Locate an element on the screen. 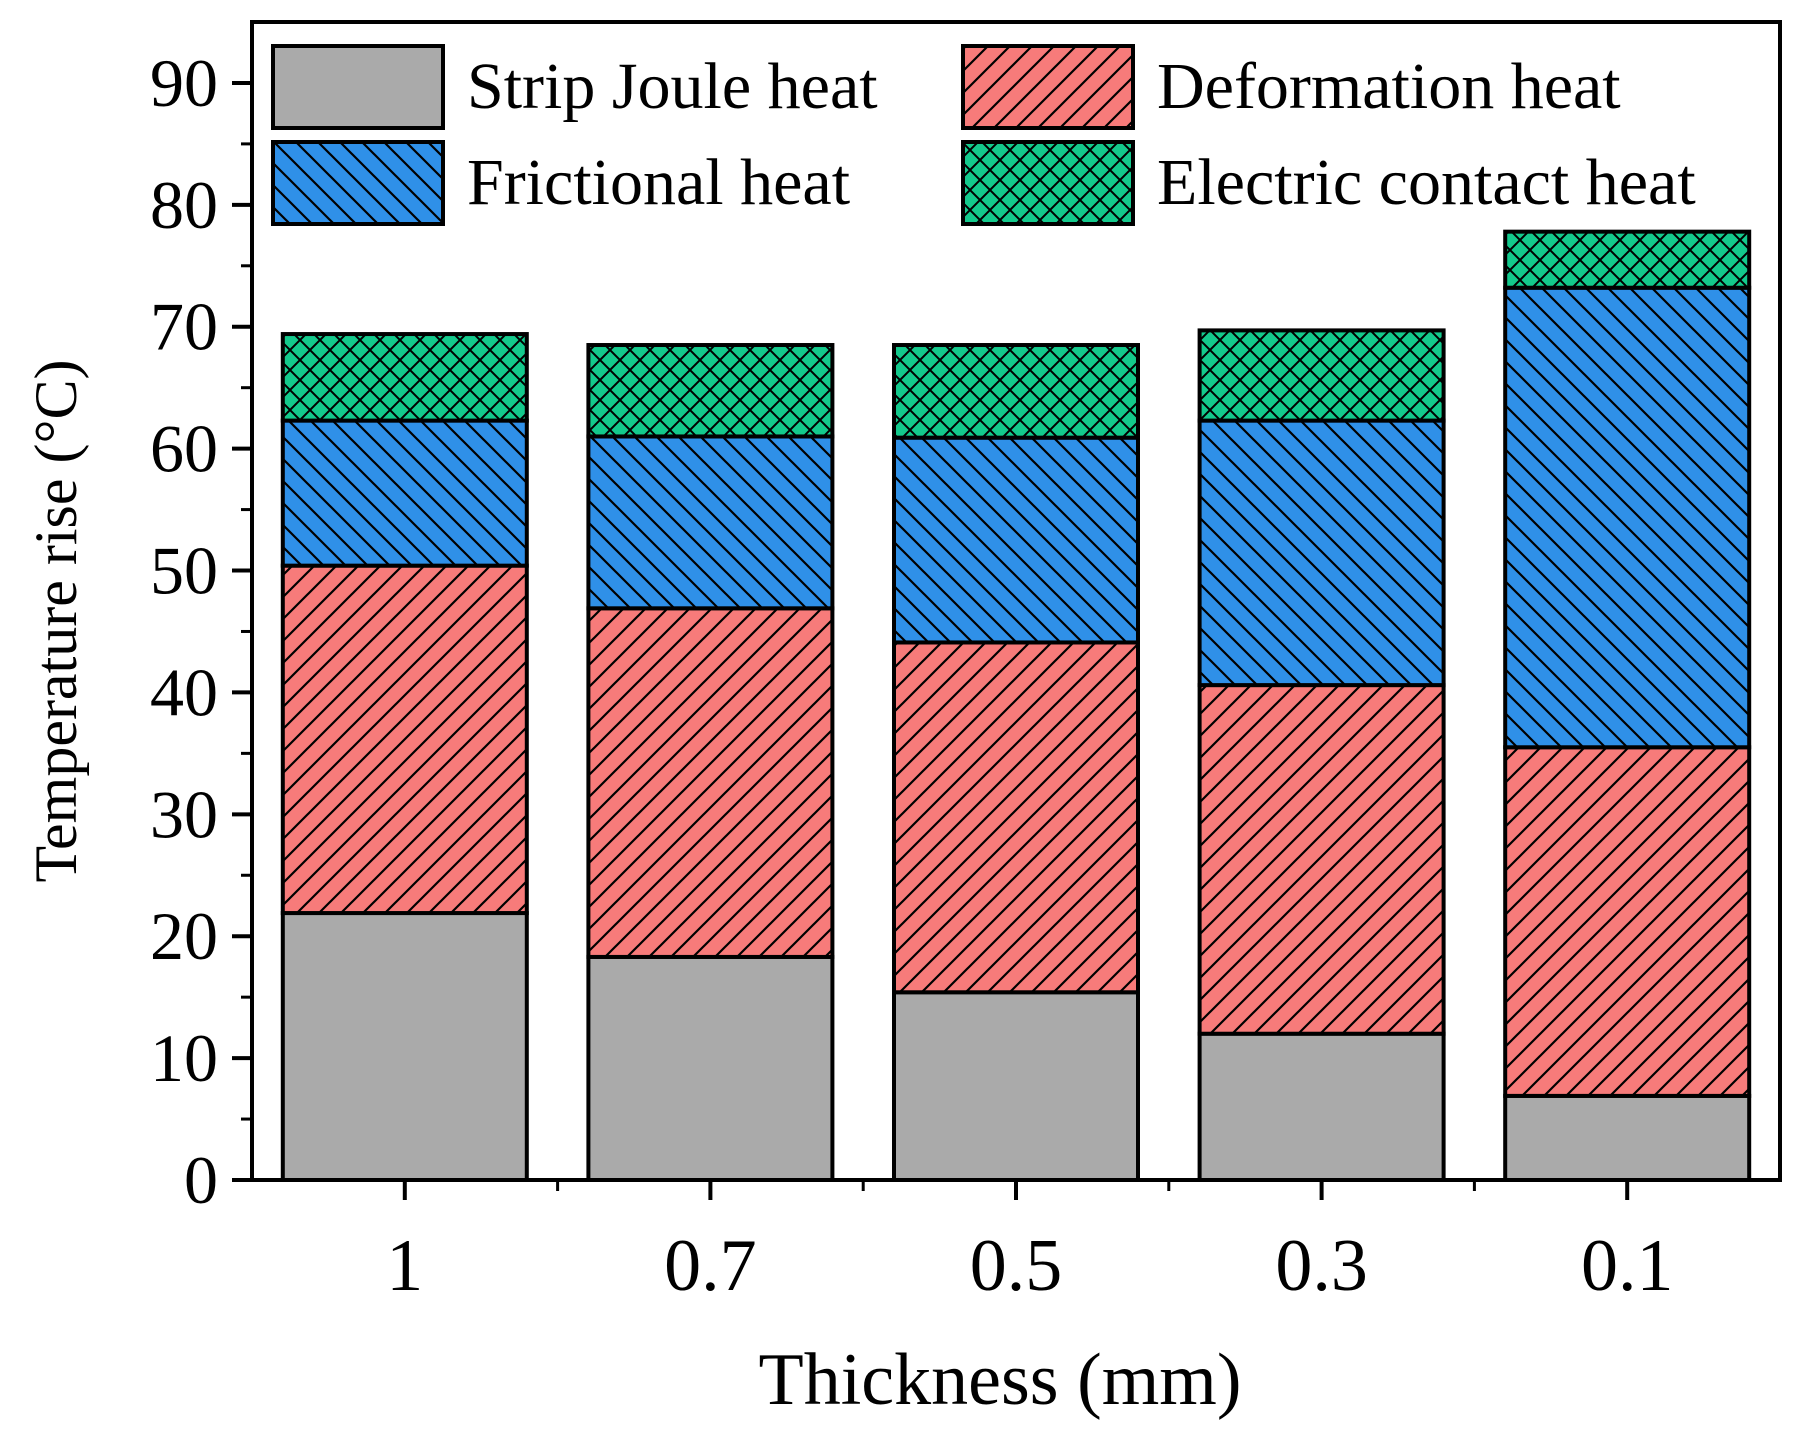  y-tick-label: 20 is located at coordinates (184, 936).